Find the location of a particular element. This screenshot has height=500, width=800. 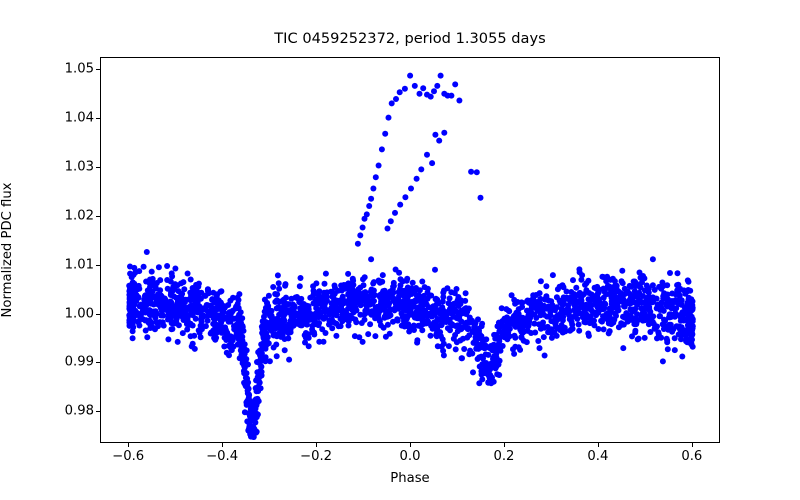

y-tick-label: 1.05 is located at coordinates (79, 69).